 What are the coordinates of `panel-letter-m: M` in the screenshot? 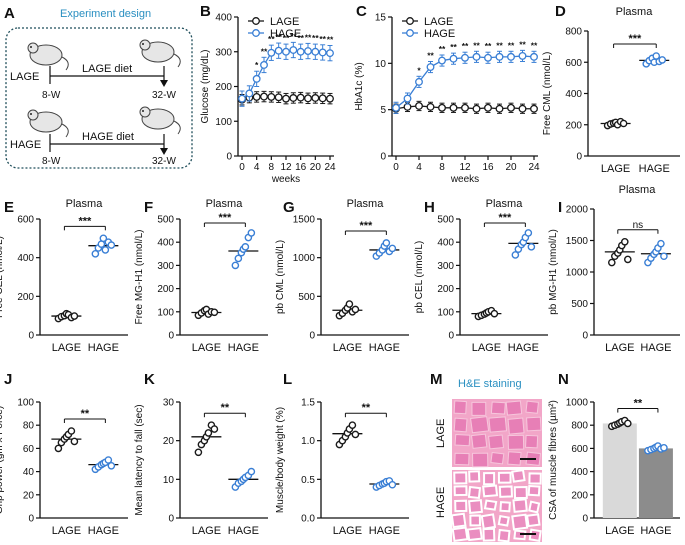 It's located at (436, 379).